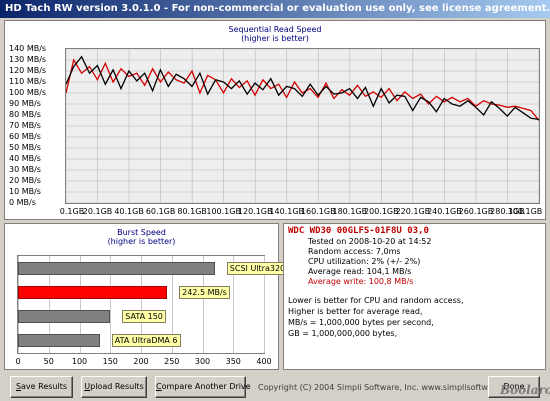 The width and height of the screenshot is (550, 401). Describe the element at coordinates (361, 322) in the screenshot. I see `note-line: MB/s = 1,000,000 bytes per second,` at that location.